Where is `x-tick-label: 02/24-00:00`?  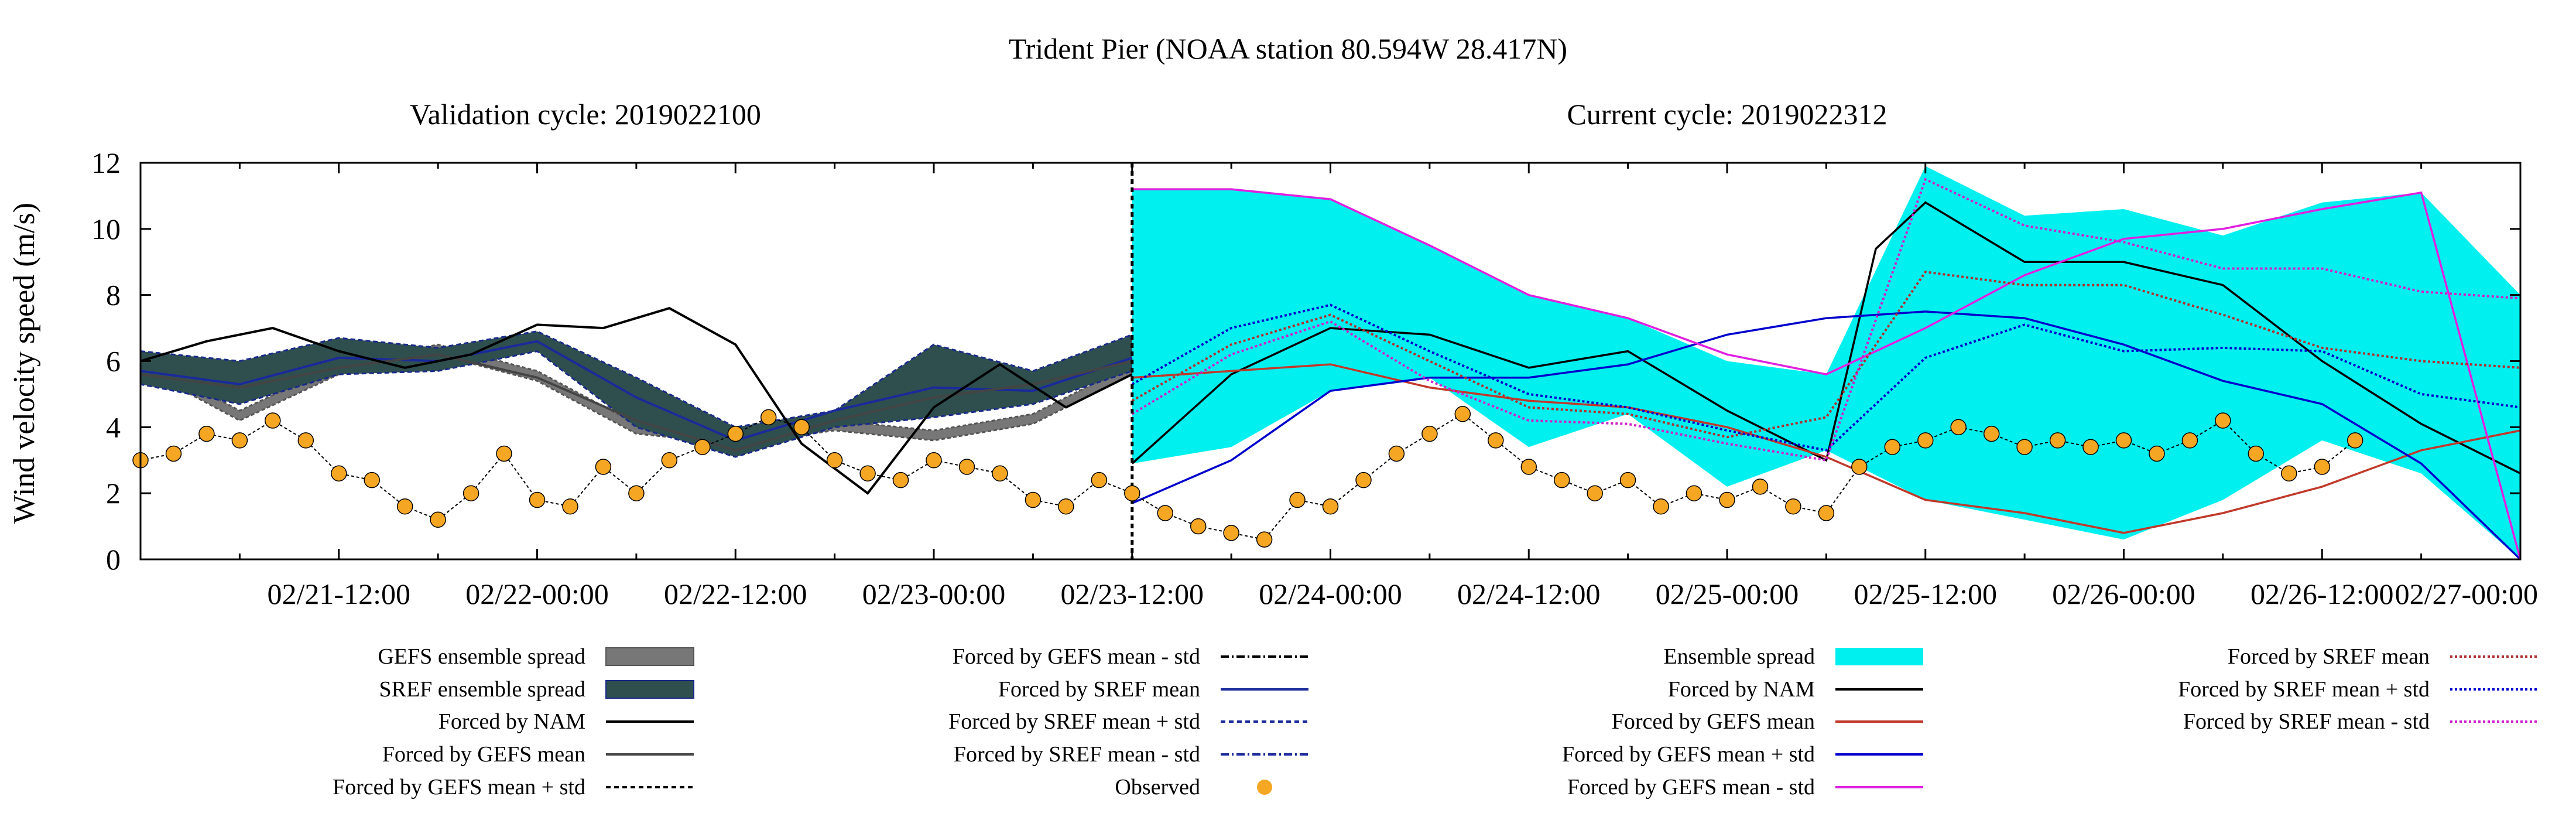 x-tick-label: 02/24-00:00 is located at coordinates (1330, 594).